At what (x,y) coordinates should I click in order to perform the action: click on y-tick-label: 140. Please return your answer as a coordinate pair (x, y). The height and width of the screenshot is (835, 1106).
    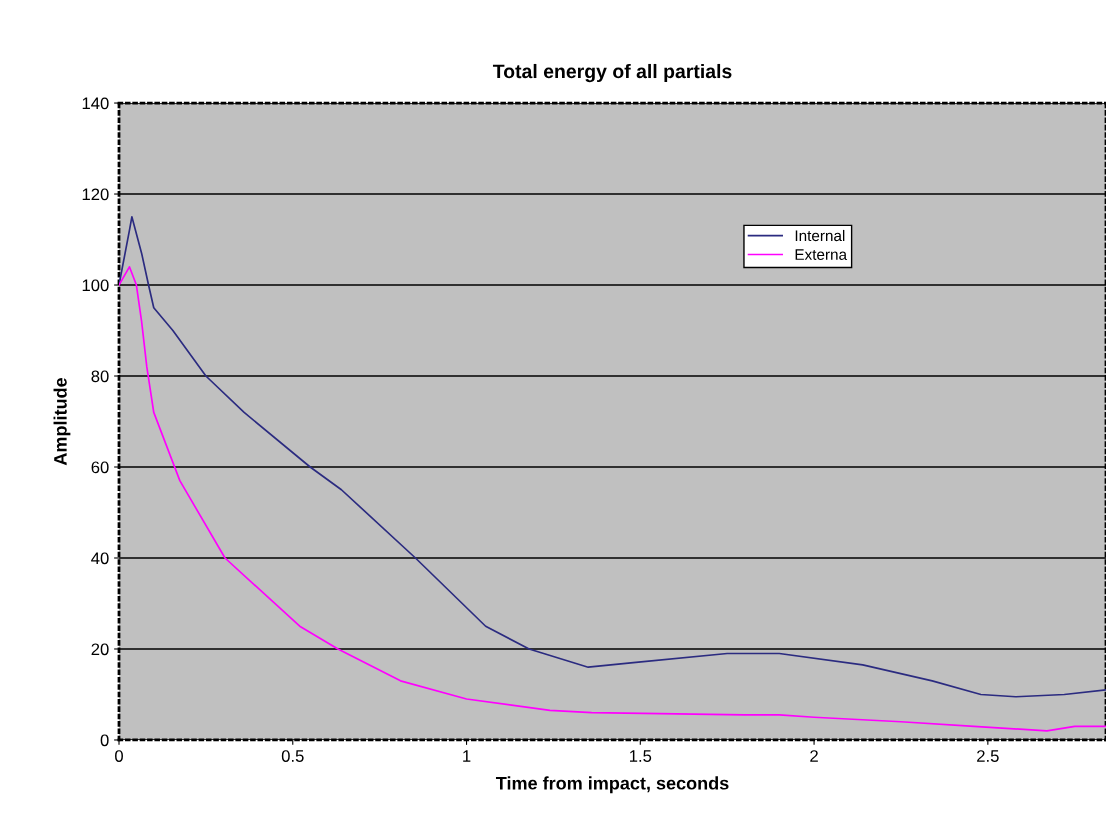
    Looking at the image, I should click on (95, 103).